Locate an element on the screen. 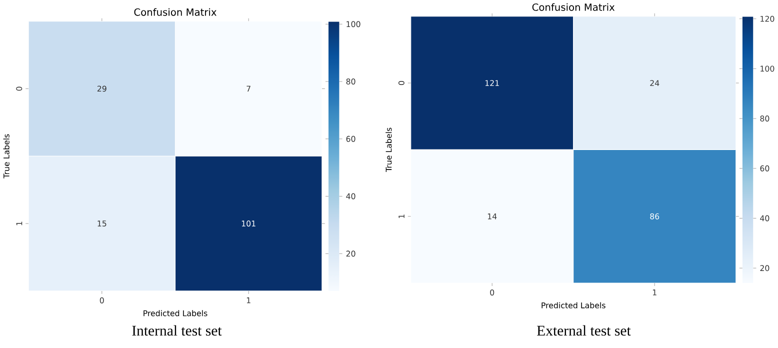  text: External test set is located at coordinates (584, 330).